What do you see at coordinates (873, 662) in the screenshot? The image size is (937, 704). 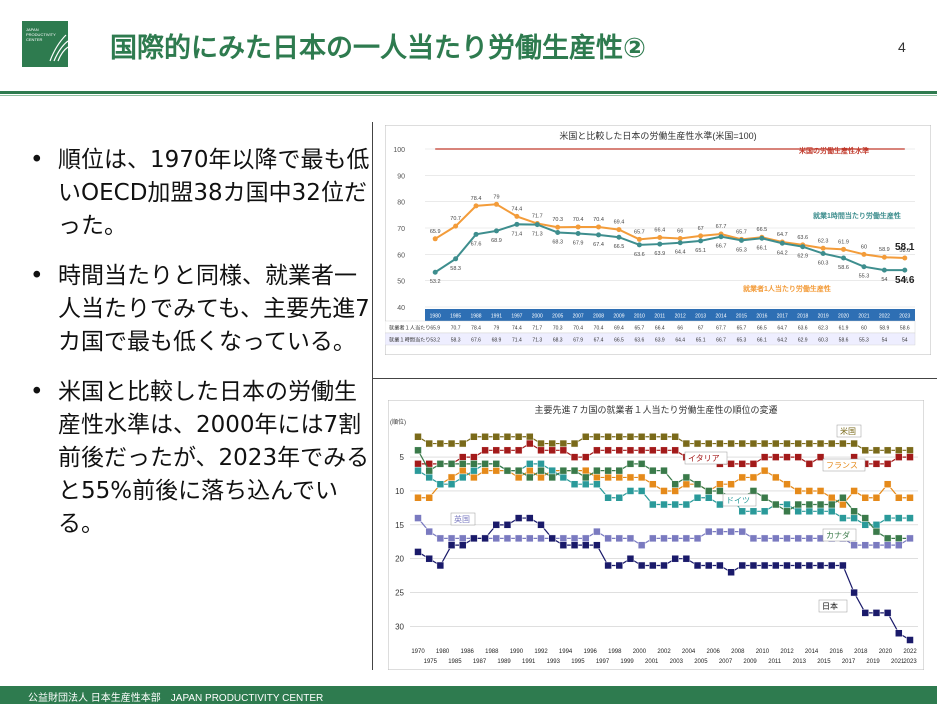 I see `x-tick-bottom: 2019` at bounding box center [873, 662].